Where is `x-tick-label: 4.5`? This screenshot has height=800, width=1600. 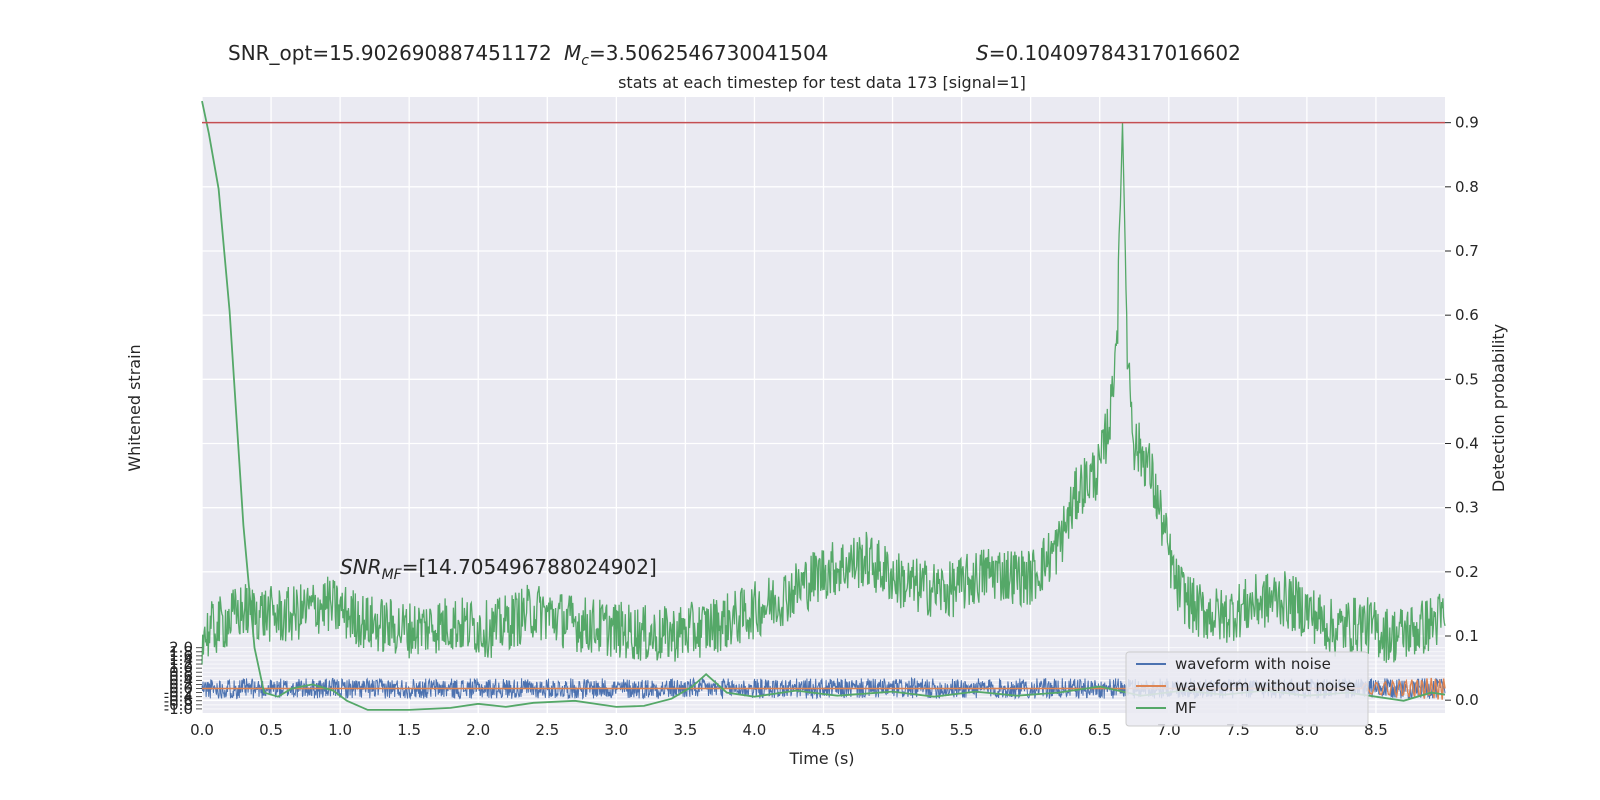
x-tick-label: 4.5 is located at coordinates (824, 730).